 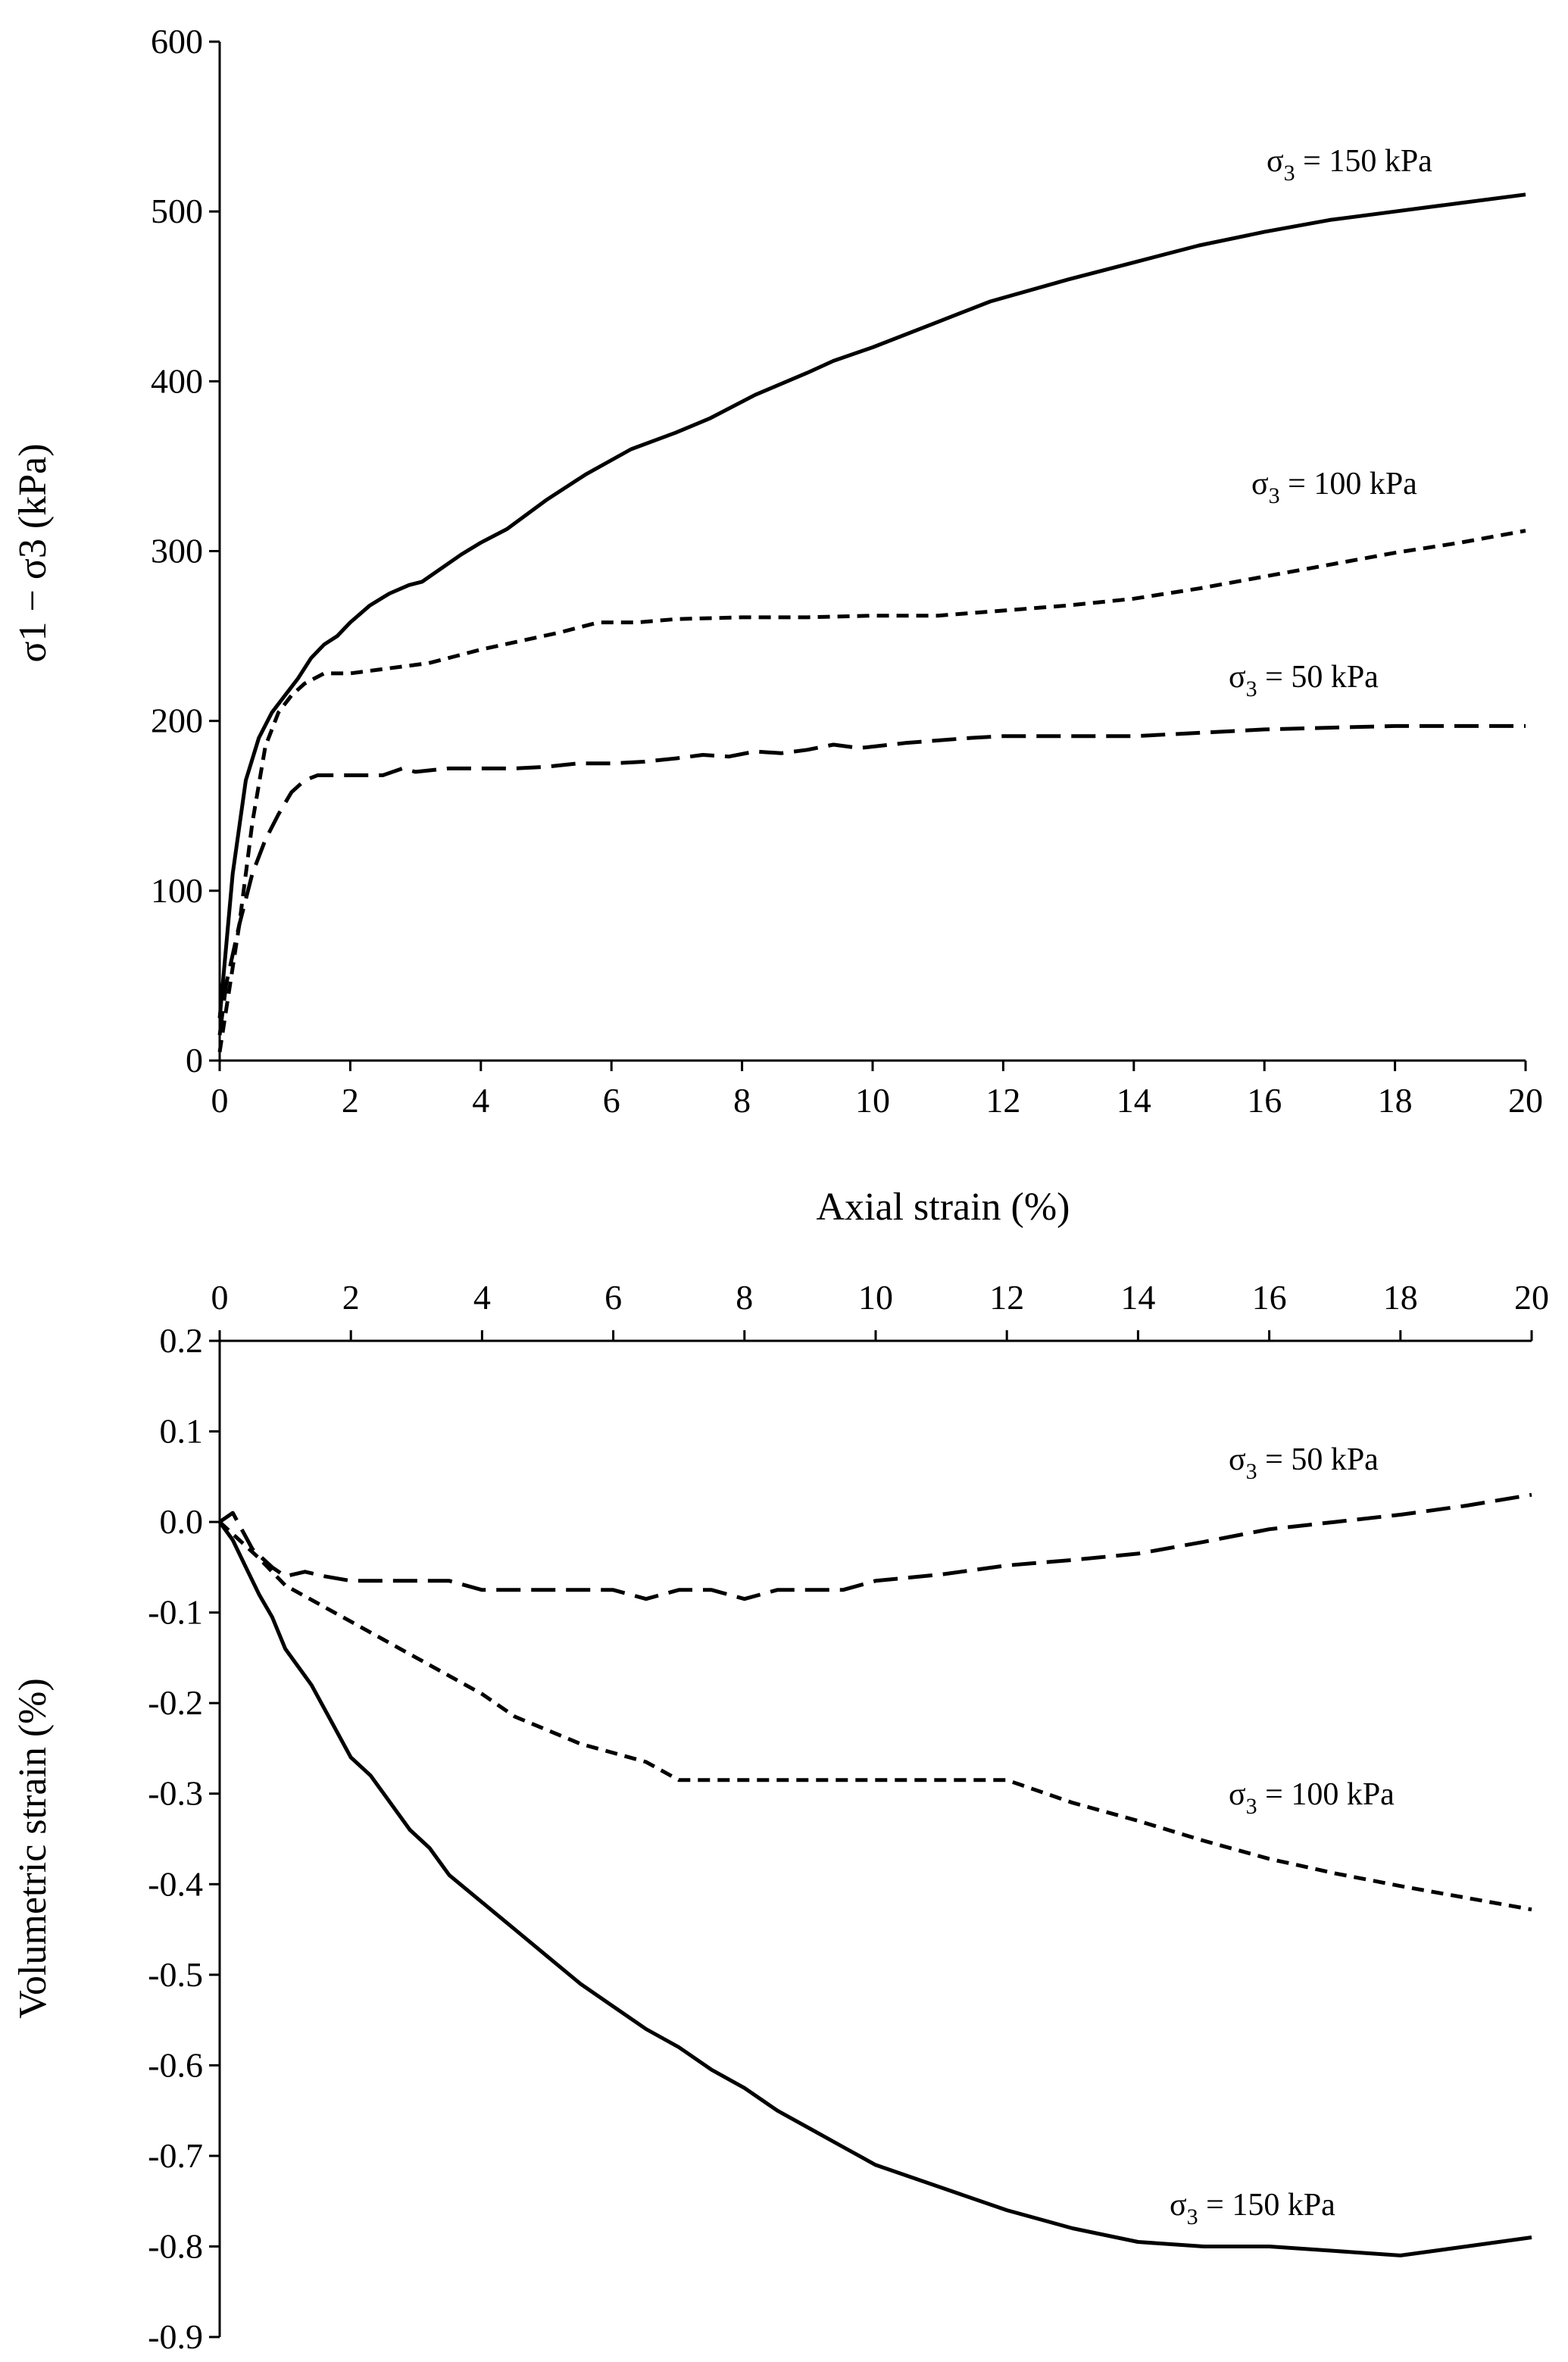 I want to click on y-tick-label: 0.2, so click(x=182, y=1340).